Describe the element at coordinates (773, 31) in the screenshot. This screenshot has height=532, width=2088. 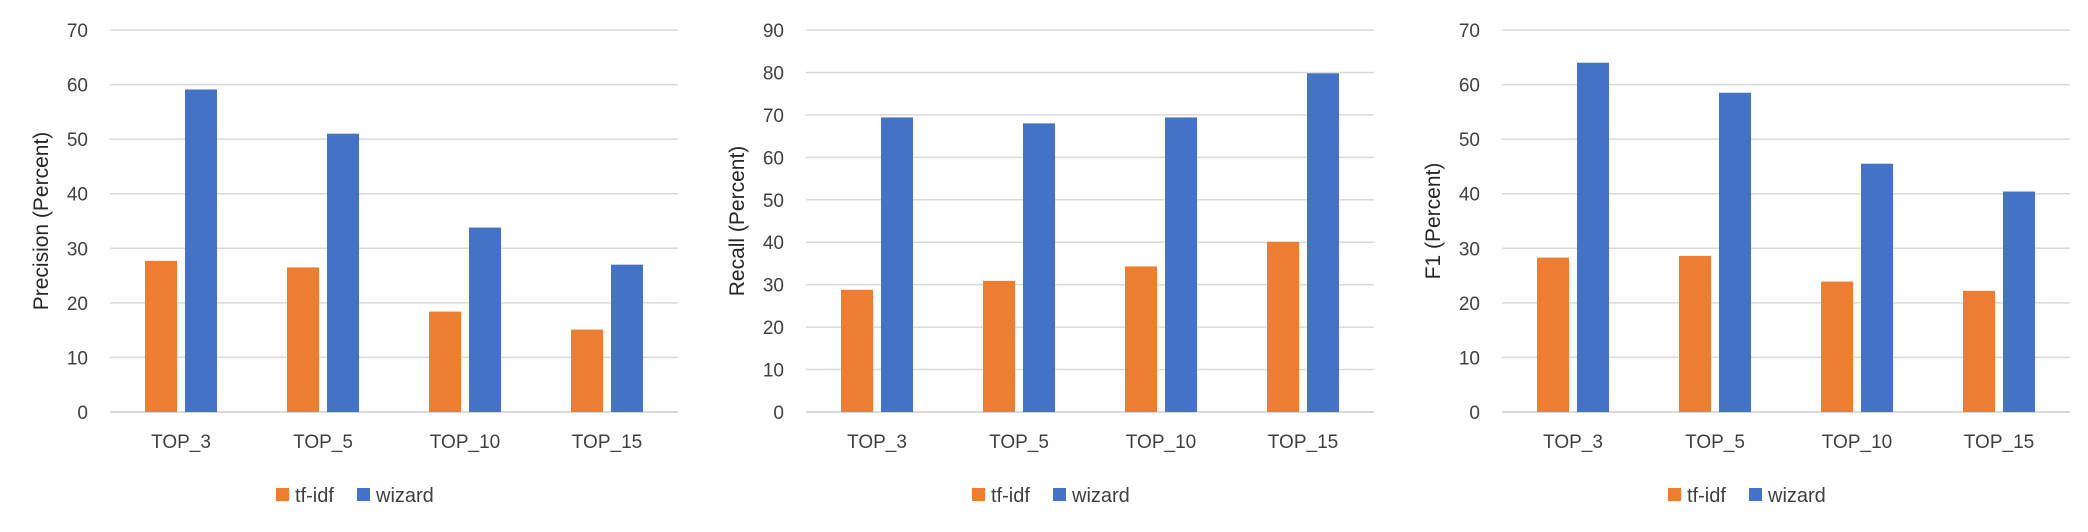
I see `y-tick-label: 90` at that location.